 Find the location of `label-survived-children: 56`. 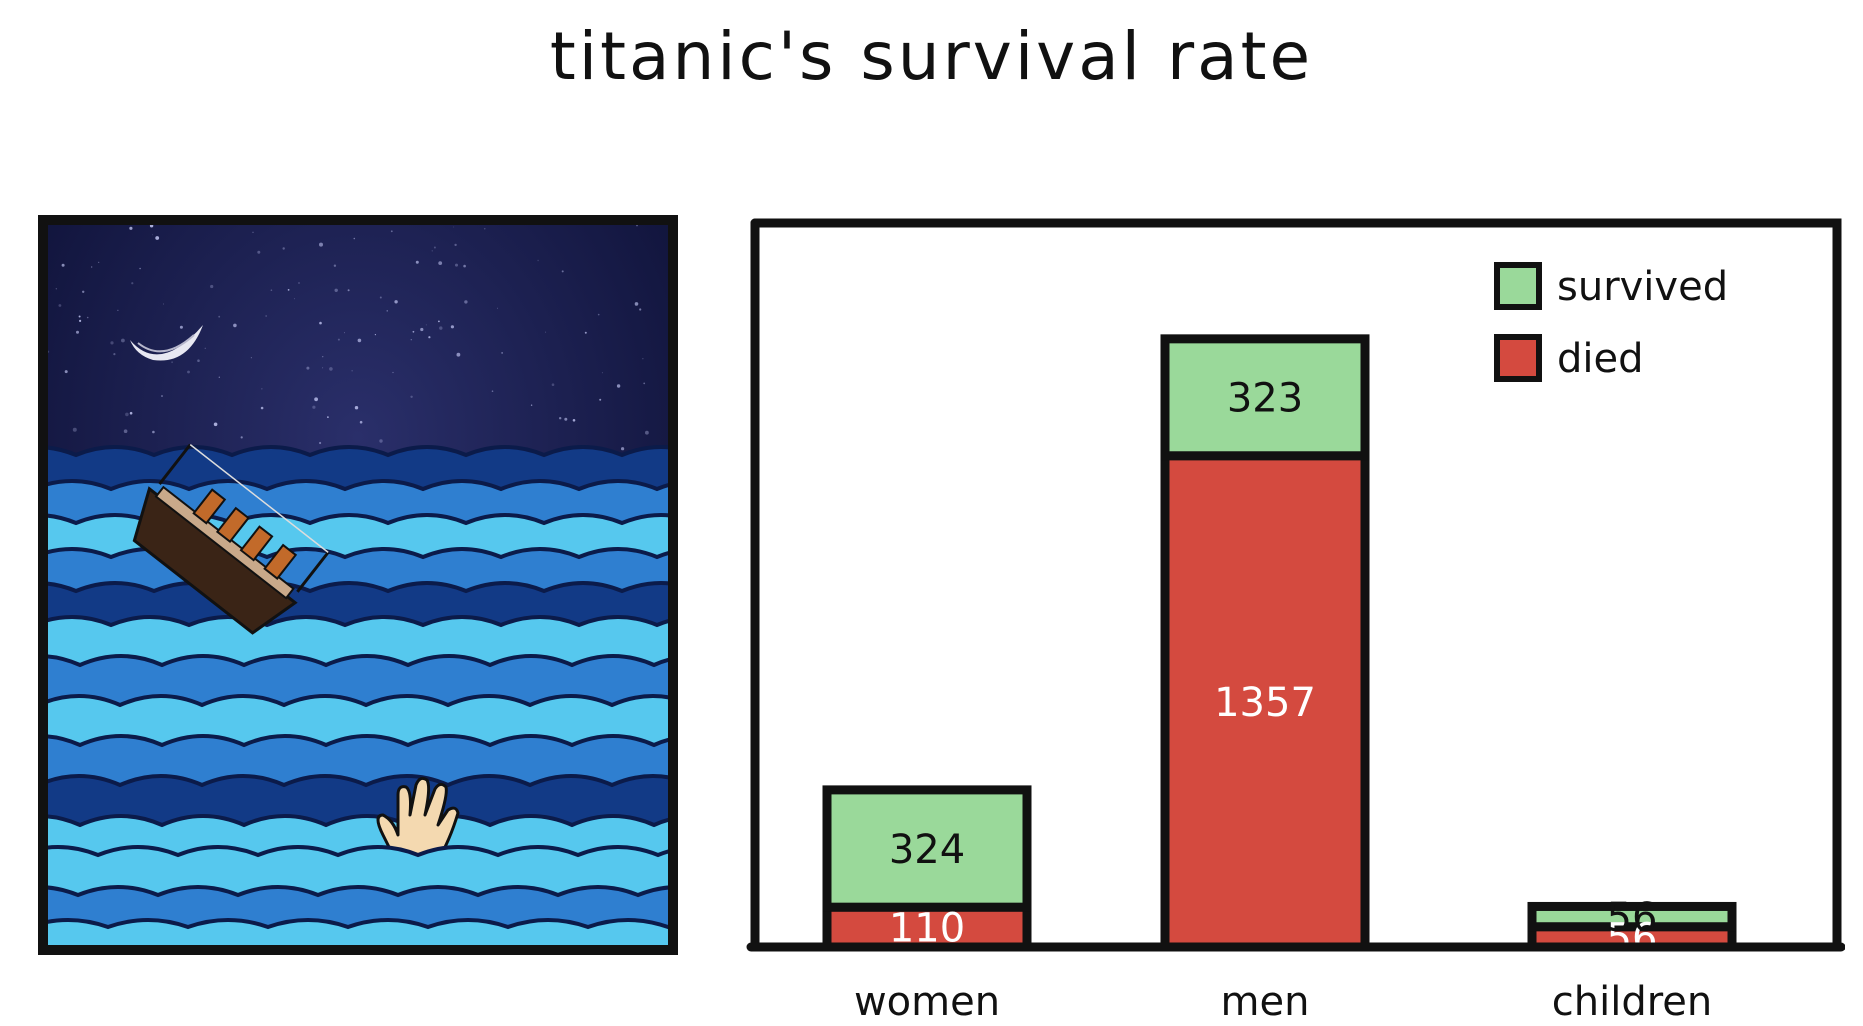

label-survived-children: 56 is located at coordinates (1632, 918).